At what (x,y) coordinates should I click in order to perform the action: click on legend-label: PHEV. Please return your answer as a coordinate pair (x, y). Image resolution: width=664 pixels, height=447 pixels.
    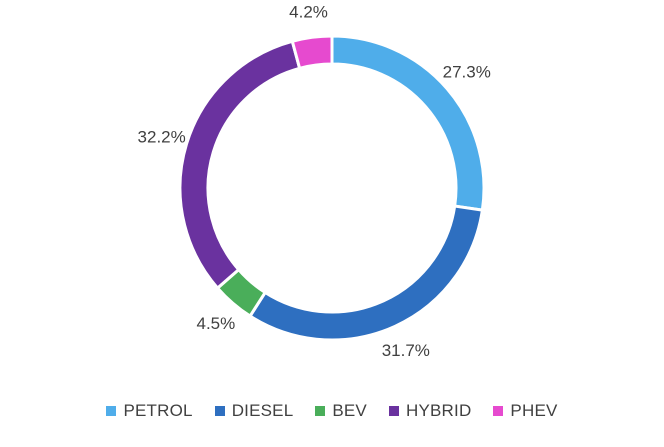
    Looking at the image, I should click on (534, 410).